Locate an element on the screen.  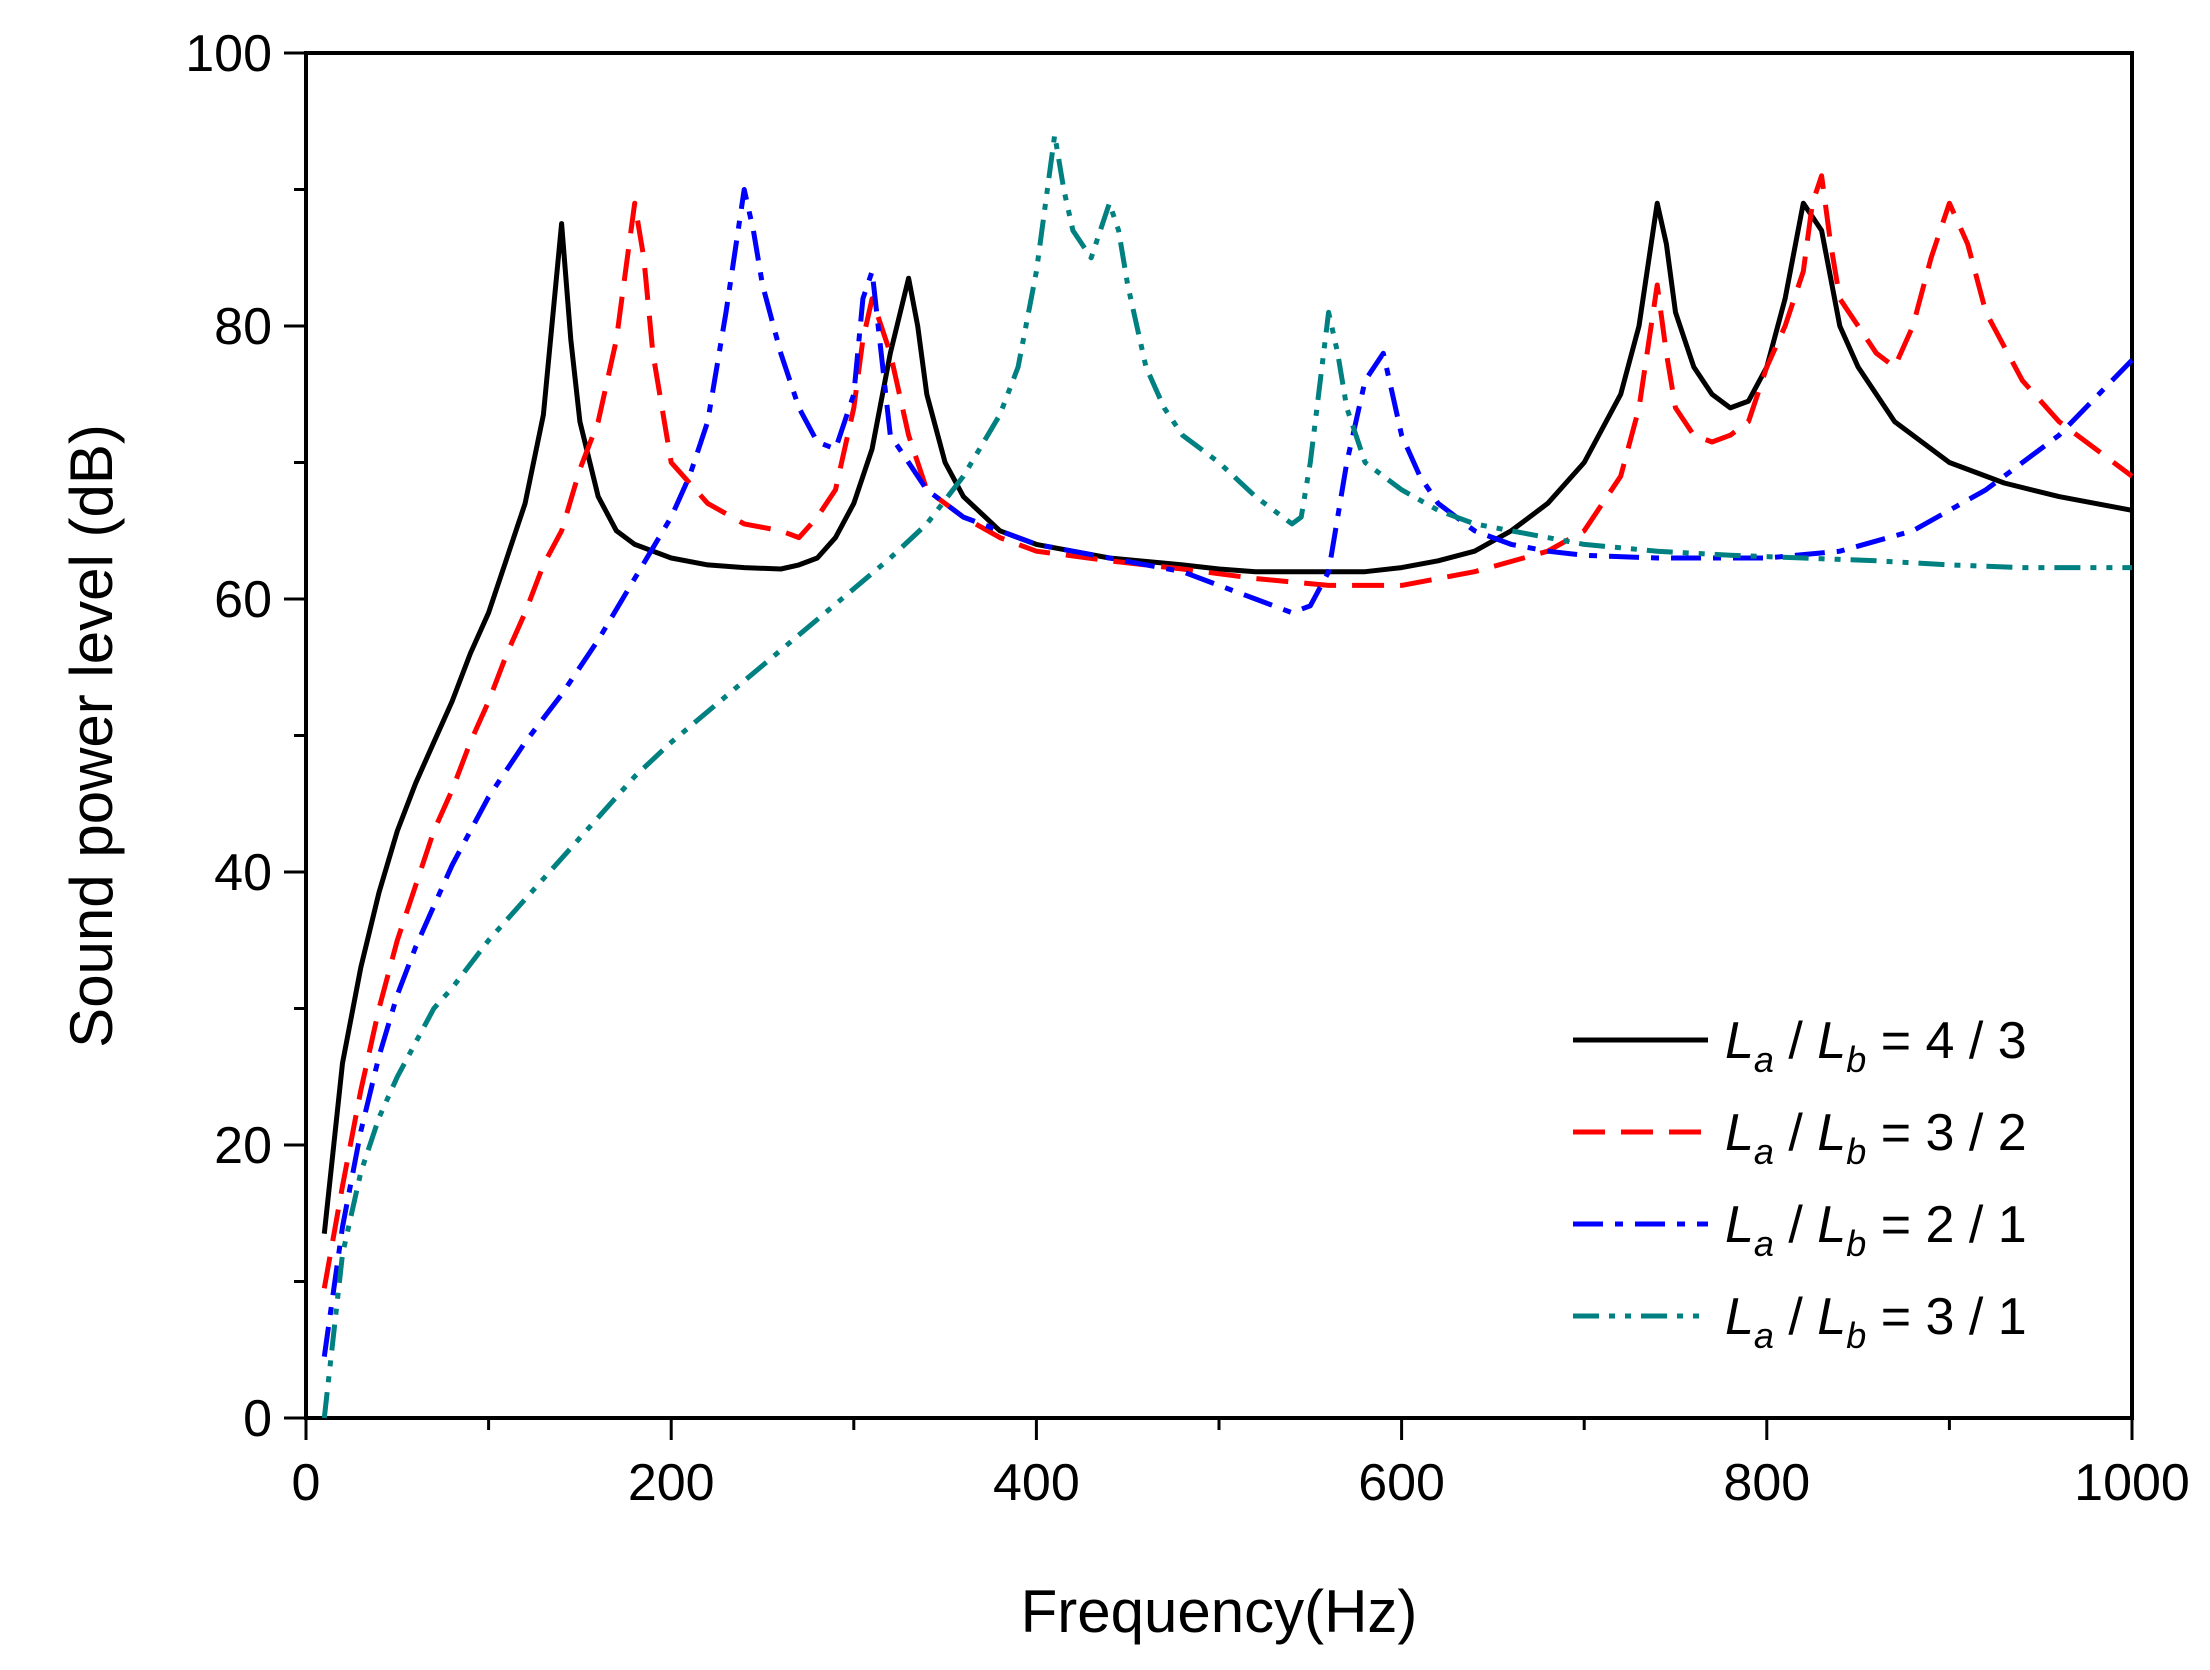
x-tick-label-800: 800 is located at coordinates (1766, 1483).